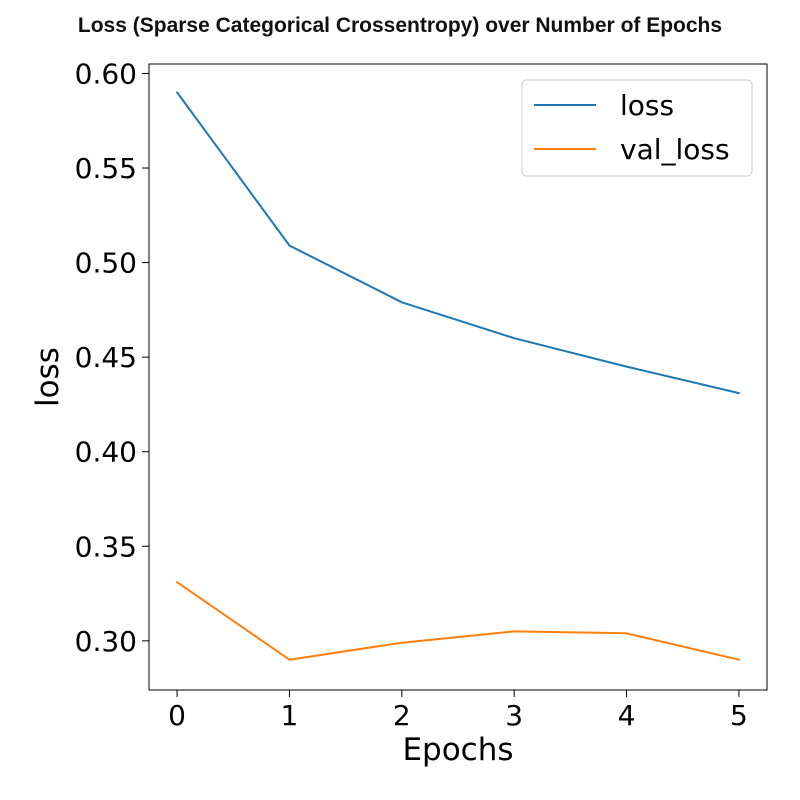  I want to click on y-axis: 0.30 0.35 0.40 0.45 0.50 0.55 0.60, so click(112, 357).